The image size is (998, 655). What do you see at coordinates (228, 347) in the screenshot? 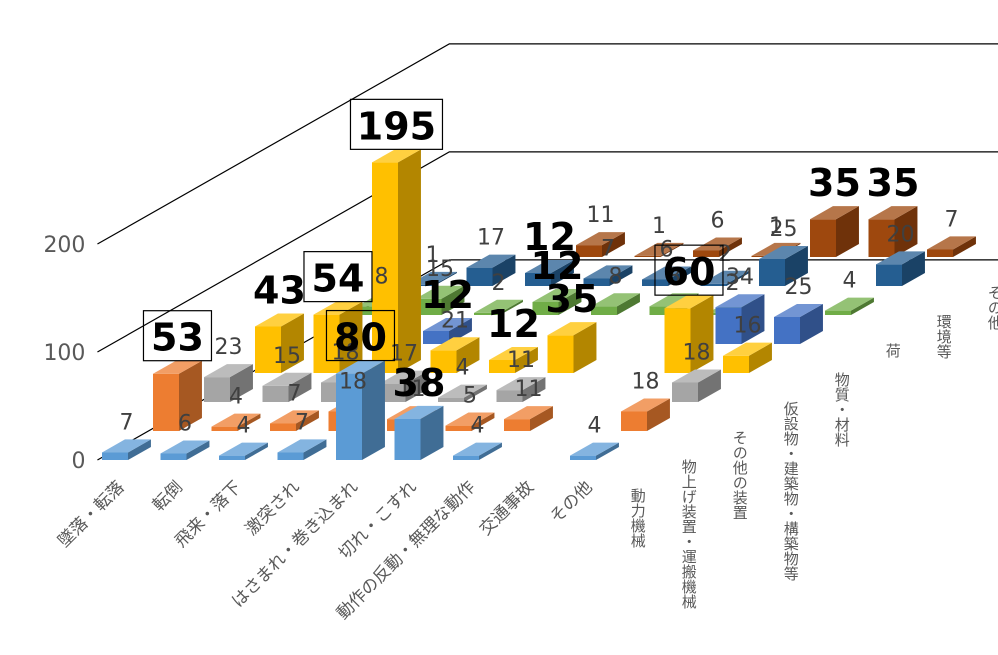
I see `data-label: 23` at bounding box center [228, 347].